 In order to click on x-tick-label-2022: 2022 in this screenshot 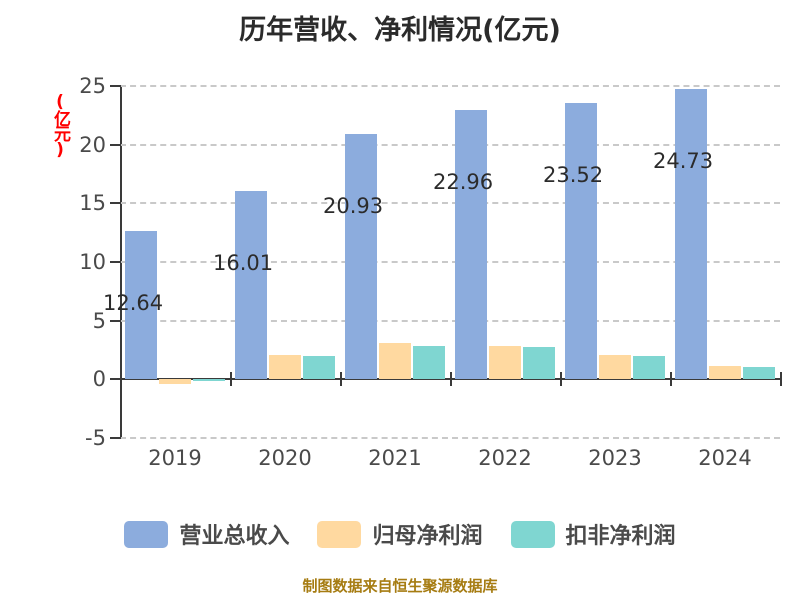, I will do `click(505, 458)`.